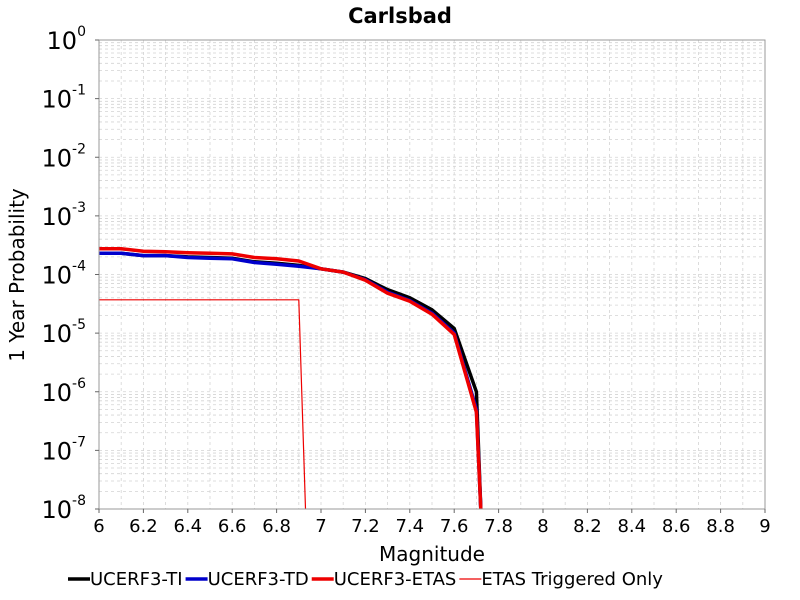 This screenshot has height=600, width=800. Describe the element at coordinates (365, 526) in the screenshot. I see `x-tick-label: 7.2` at that location.